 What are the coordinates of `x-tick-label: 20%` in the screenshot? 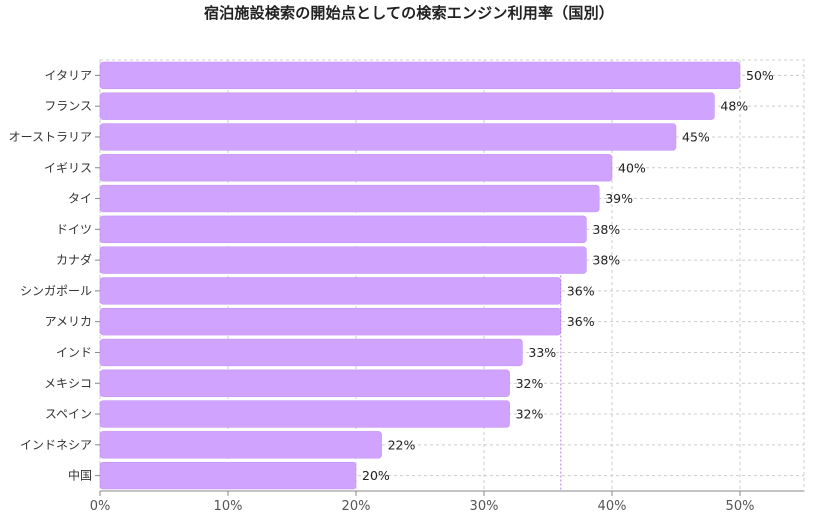 It's located at (356, 506).